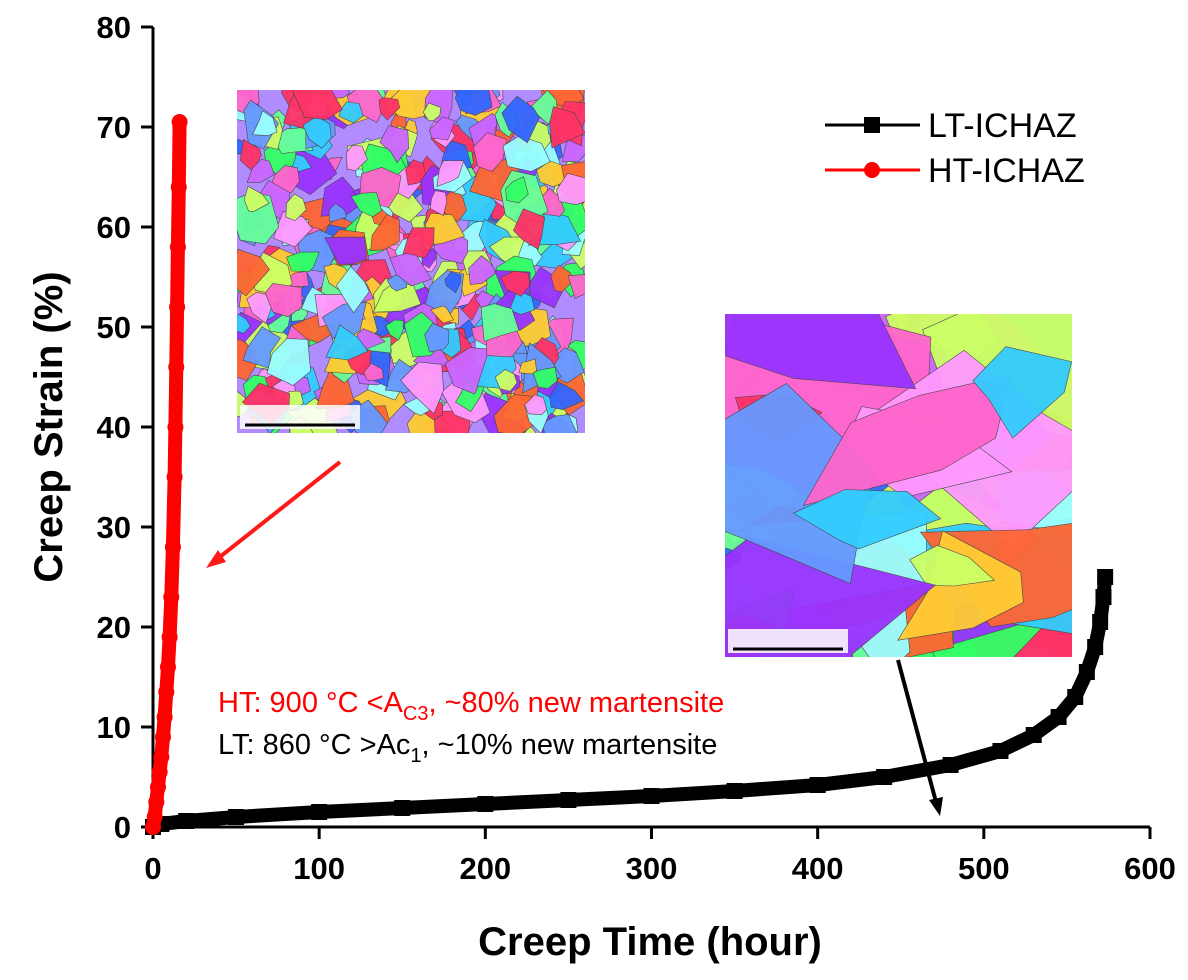  Describe the element at coordinates (576, 703) in the screenshot. I see `annotation-rest: , ~80% new martensite` at that location.